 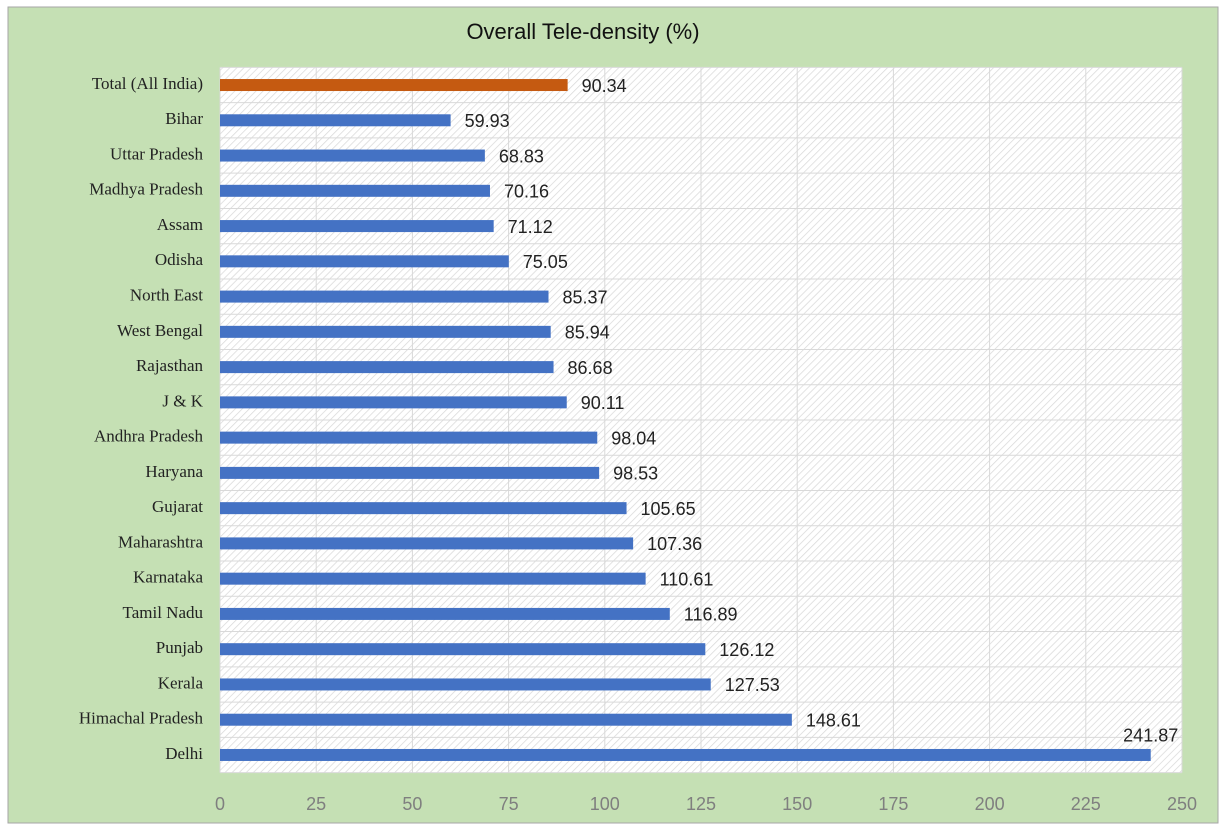 I want to click on value-label: 70.16, so click(x=526, y=192).